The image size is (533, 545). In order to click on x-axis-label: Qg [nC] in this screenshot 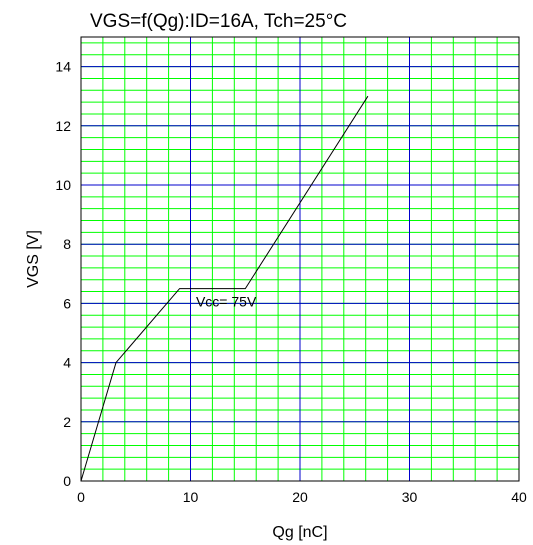, I will do `click(299, 532)`.